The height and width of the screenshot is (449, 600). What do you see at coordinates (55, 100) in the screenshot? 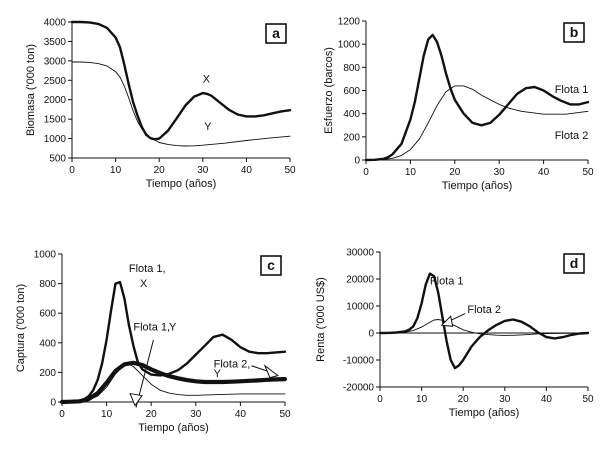
I see `y-tick-label: 2000` at bounding box center [55, 100].